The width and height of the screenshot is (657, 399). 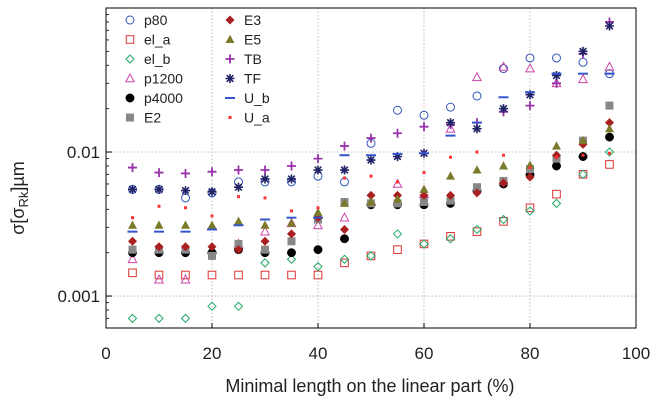 I want to click on y-axis-label-tail: ]µm, so click(x=18, y=176).